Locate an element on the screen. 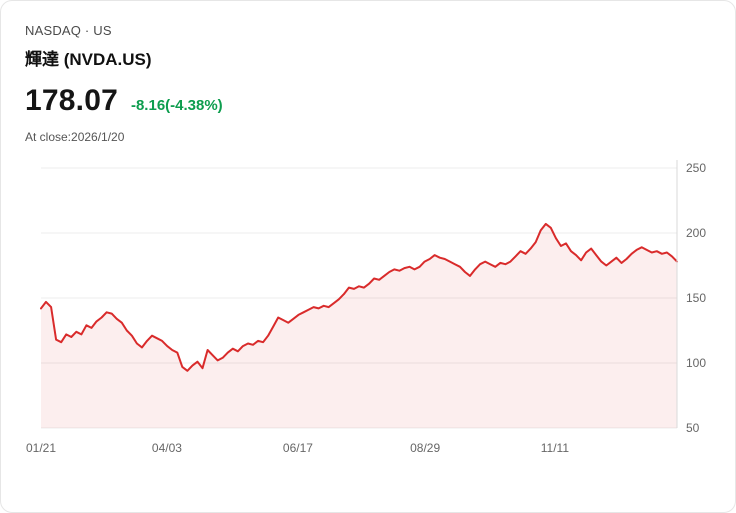 Image resolution: width=736 pixels, height=513 pixels. as-of-close-label: At close:2026/1/20 is located at coordinates (75, 137).